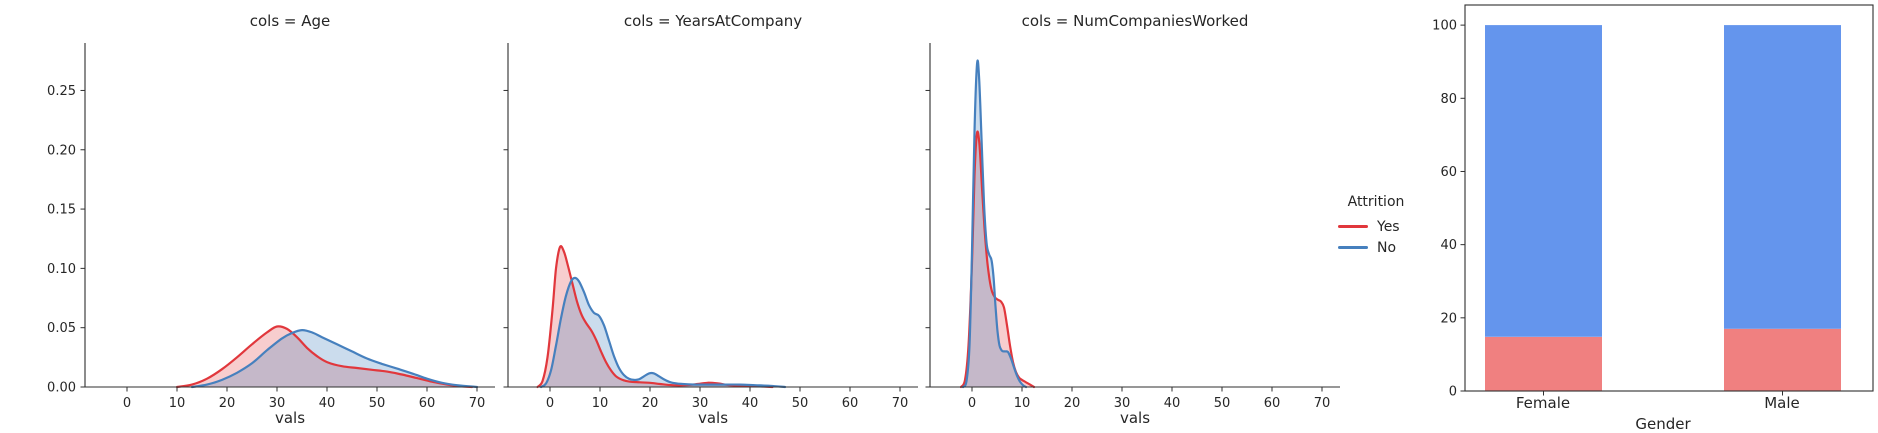  I want to click on y-tick-label: 0.15, so click(61, 210).